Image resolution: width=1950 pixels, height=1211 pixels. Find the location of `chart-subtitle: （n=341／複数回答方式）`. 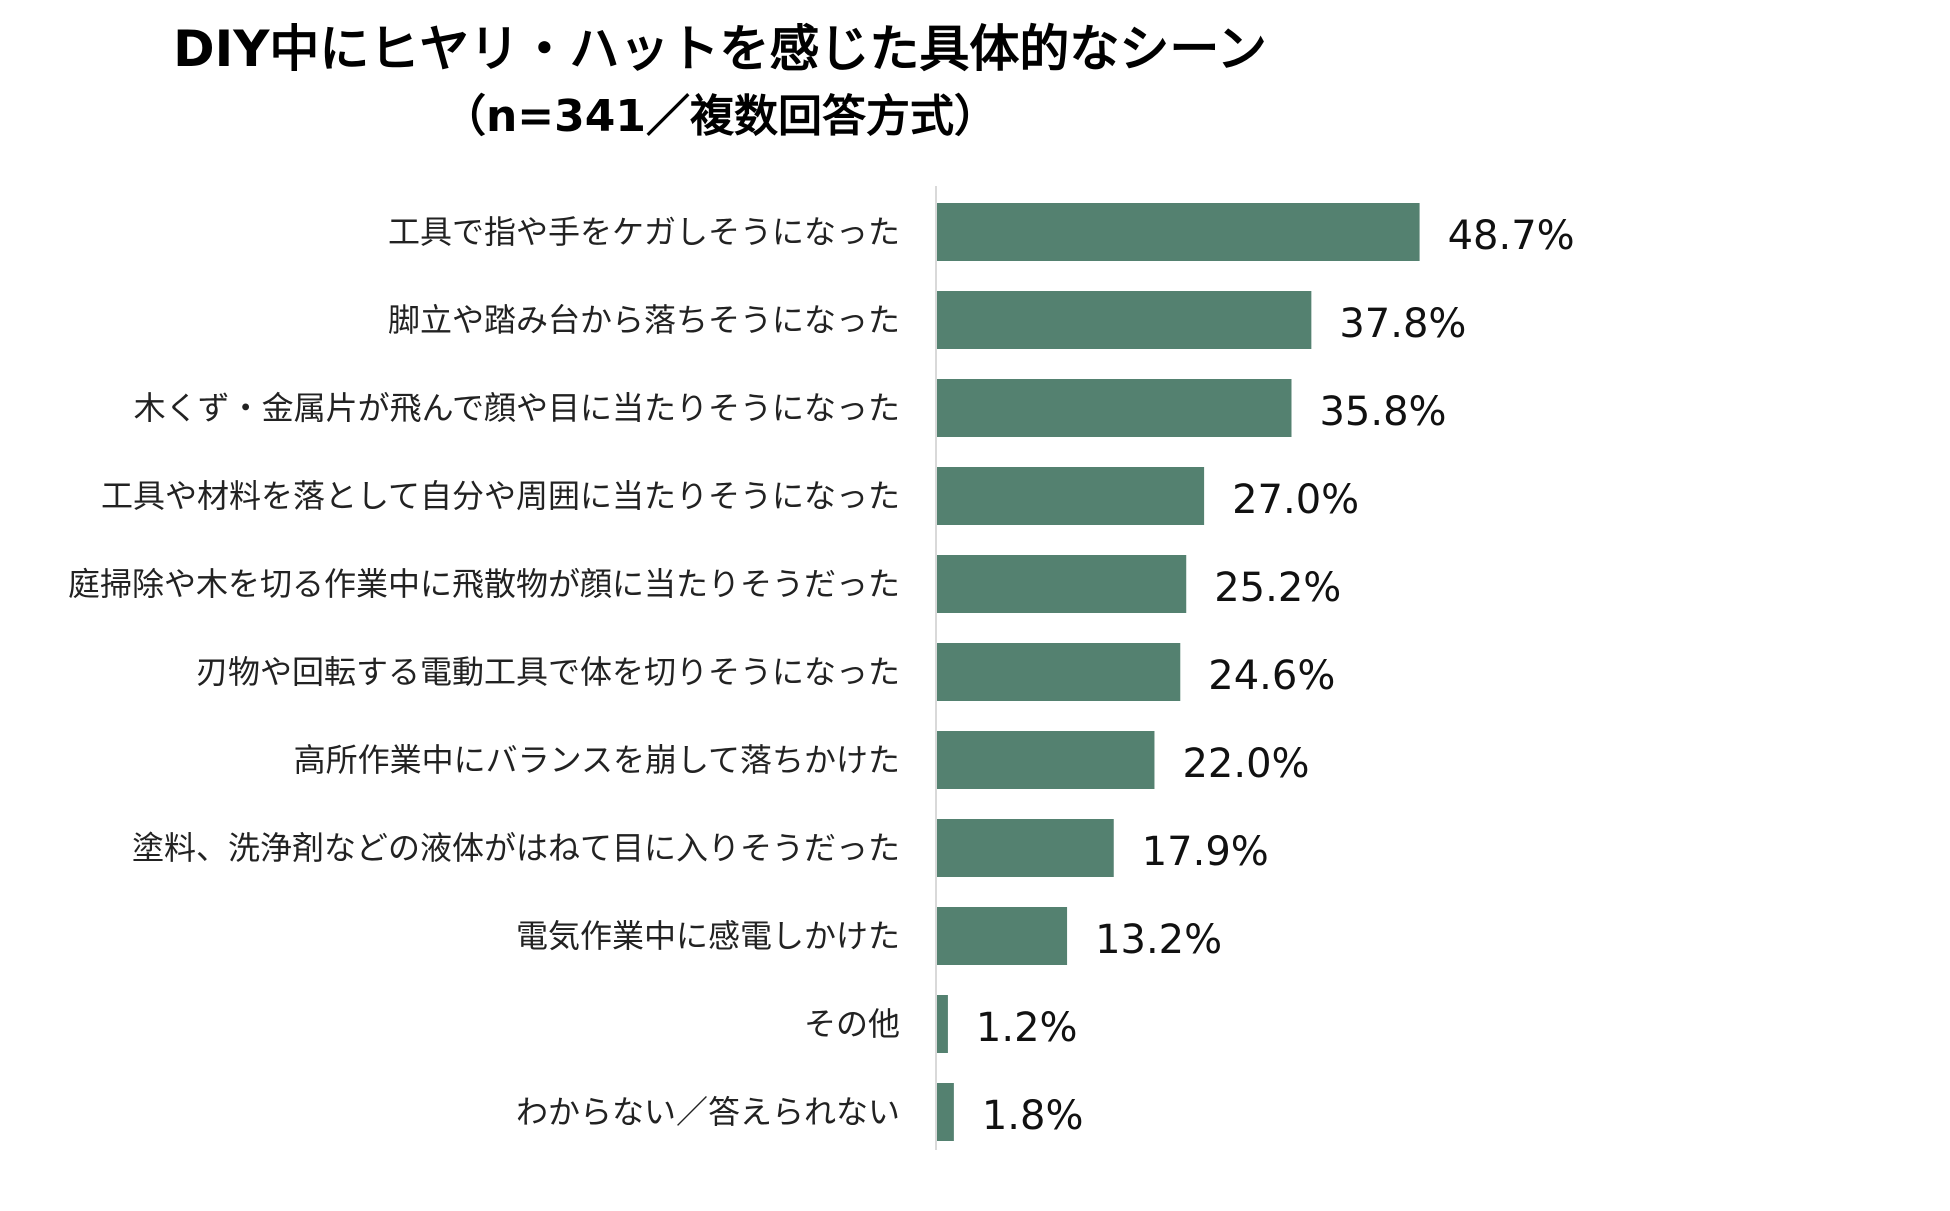

chart-subtitle: （n=341／複数回答方式） is located at coordinates (720, 116).